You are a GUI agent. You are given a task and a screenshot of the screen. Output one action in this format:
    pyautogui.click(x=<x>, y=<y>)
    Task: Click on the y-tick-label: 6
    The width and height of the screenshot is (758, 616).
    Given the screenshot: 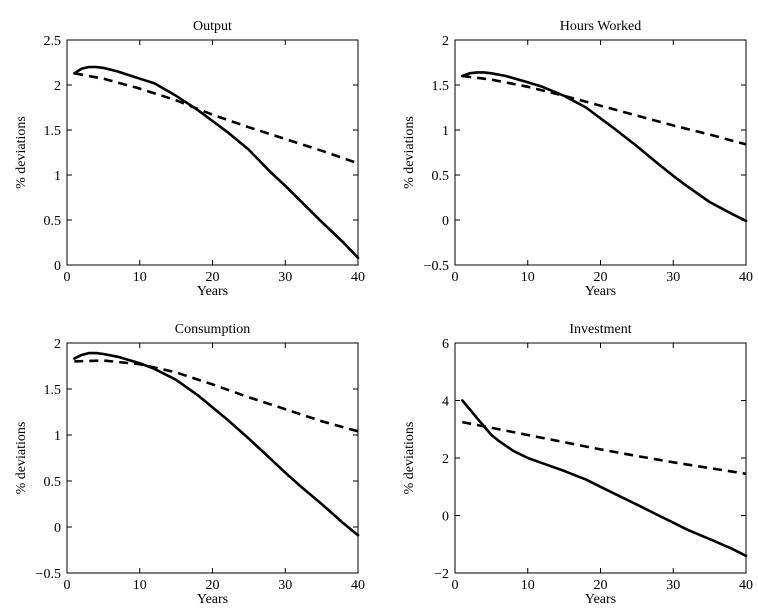 What is the action you would take?
    pyautogui.click(x=445, y=344)
    